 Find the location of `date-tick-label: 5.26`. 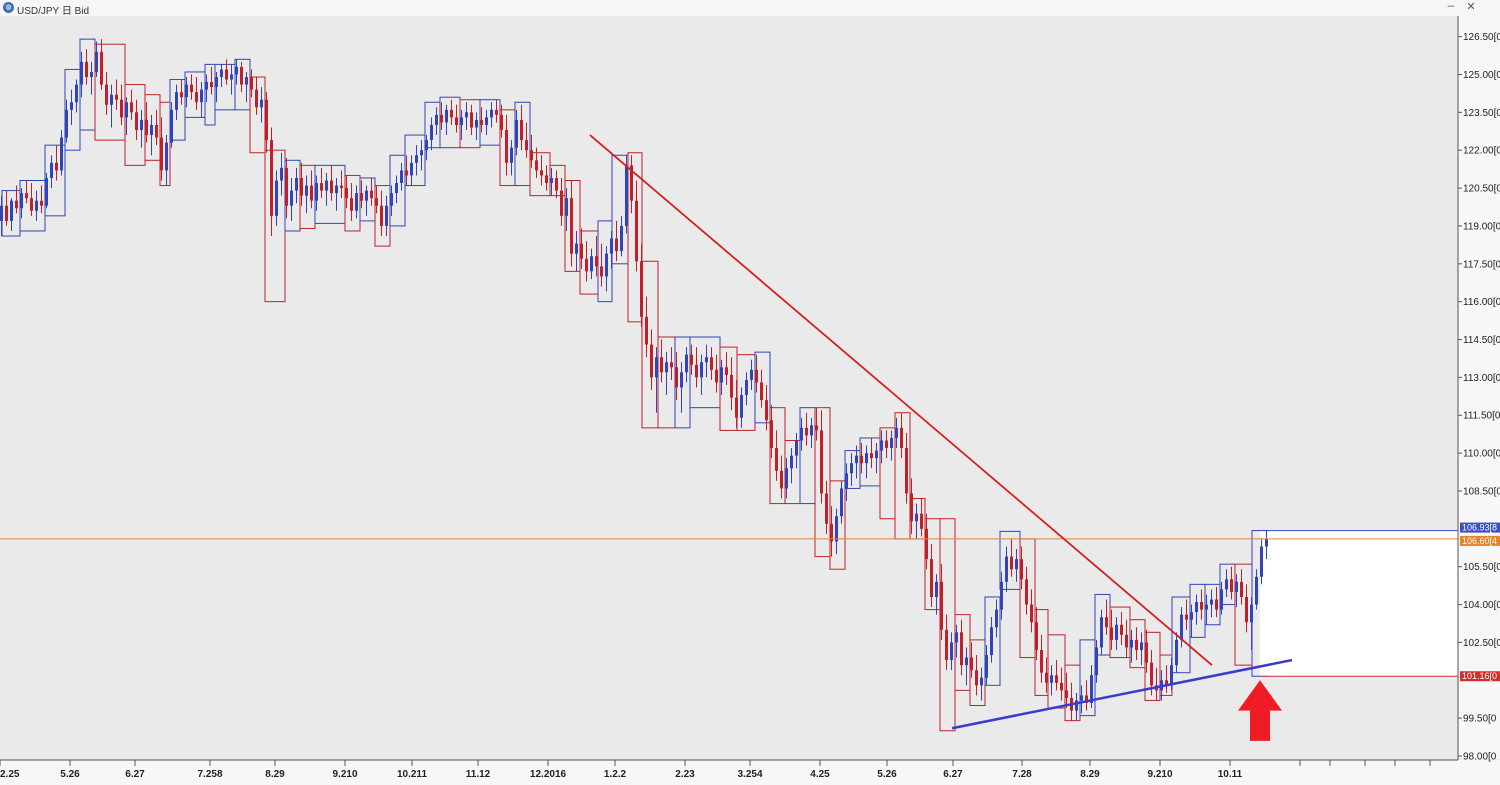

date-tick-label: 5.26 is located at coordinates (887, 774).